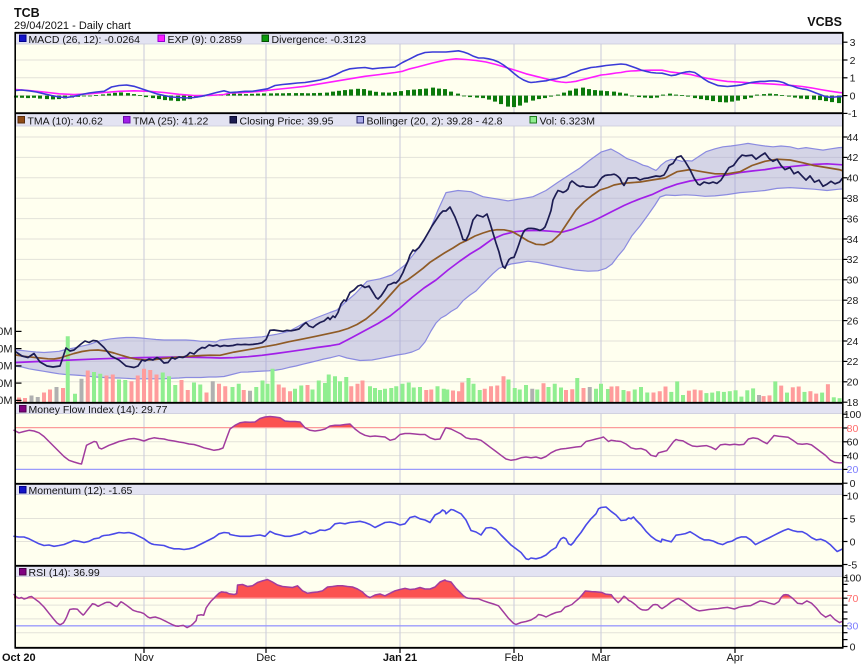 The width and height of the screenshot is (864, 666). Describe the element at coordinates (205, 40) in the screenshot. I see `svg-text: EXP (9): 0.2859` at that location.